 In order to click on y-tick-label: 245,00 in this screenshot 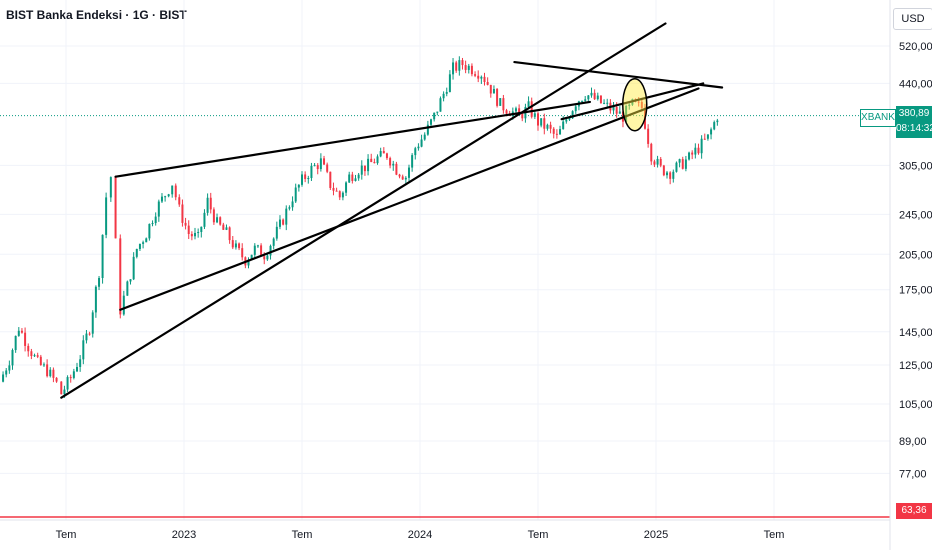, I will do `click(915, 215)`.